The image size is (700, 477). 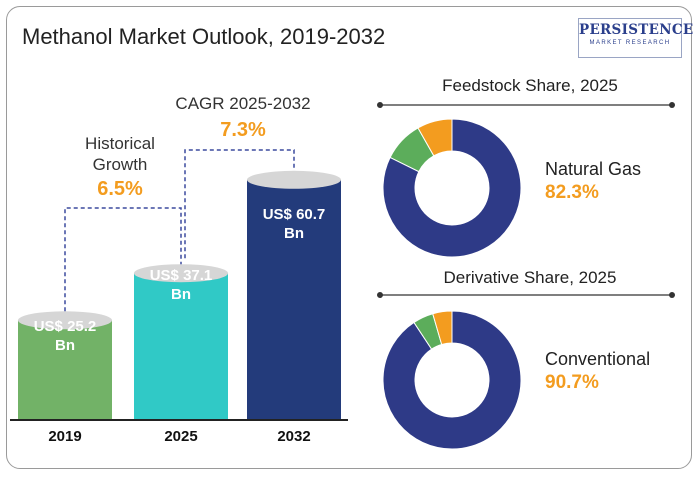 I want to click on feedstock-divider-dot-left, so click(x=380, y=105).